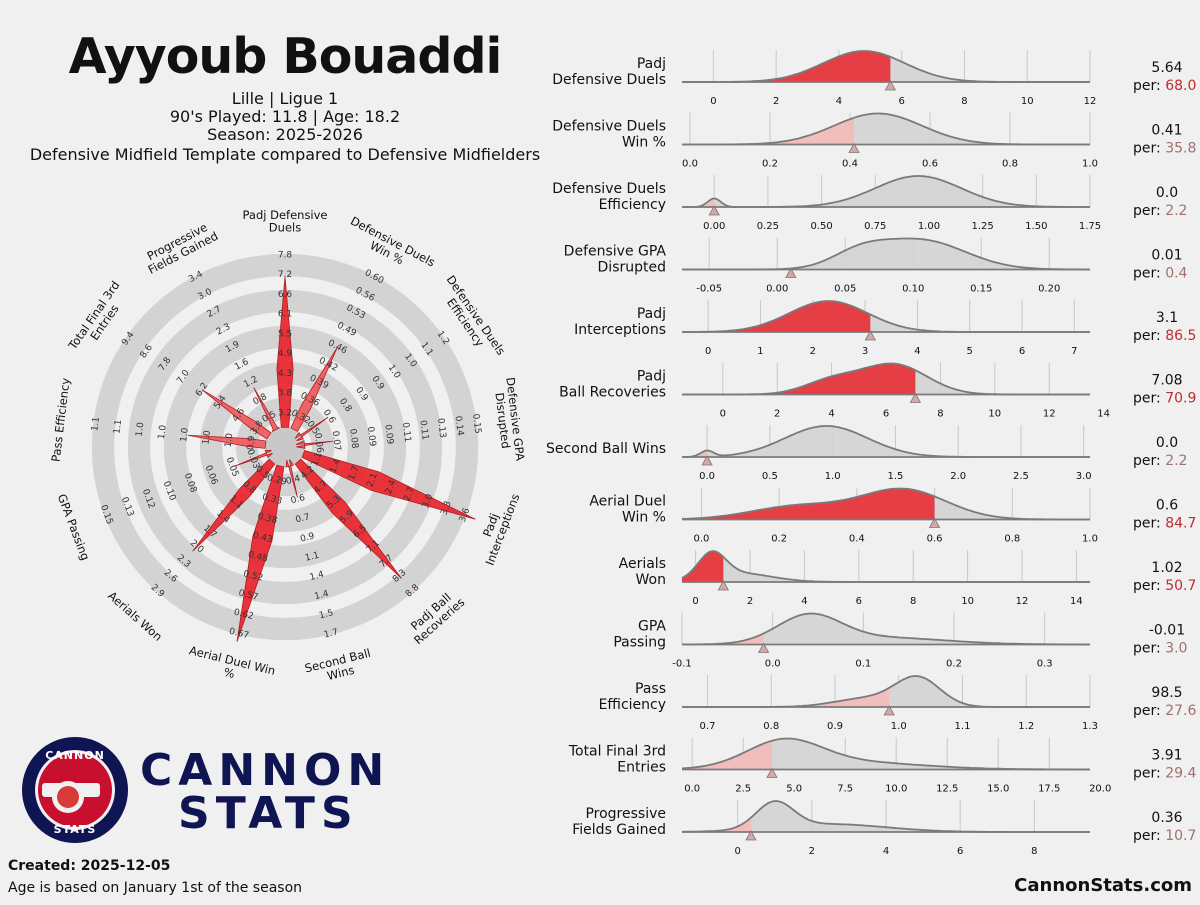  Describe the element at coordinates (1166, 68) in the screenshot. I see `metric-value: 5.64` at that location.